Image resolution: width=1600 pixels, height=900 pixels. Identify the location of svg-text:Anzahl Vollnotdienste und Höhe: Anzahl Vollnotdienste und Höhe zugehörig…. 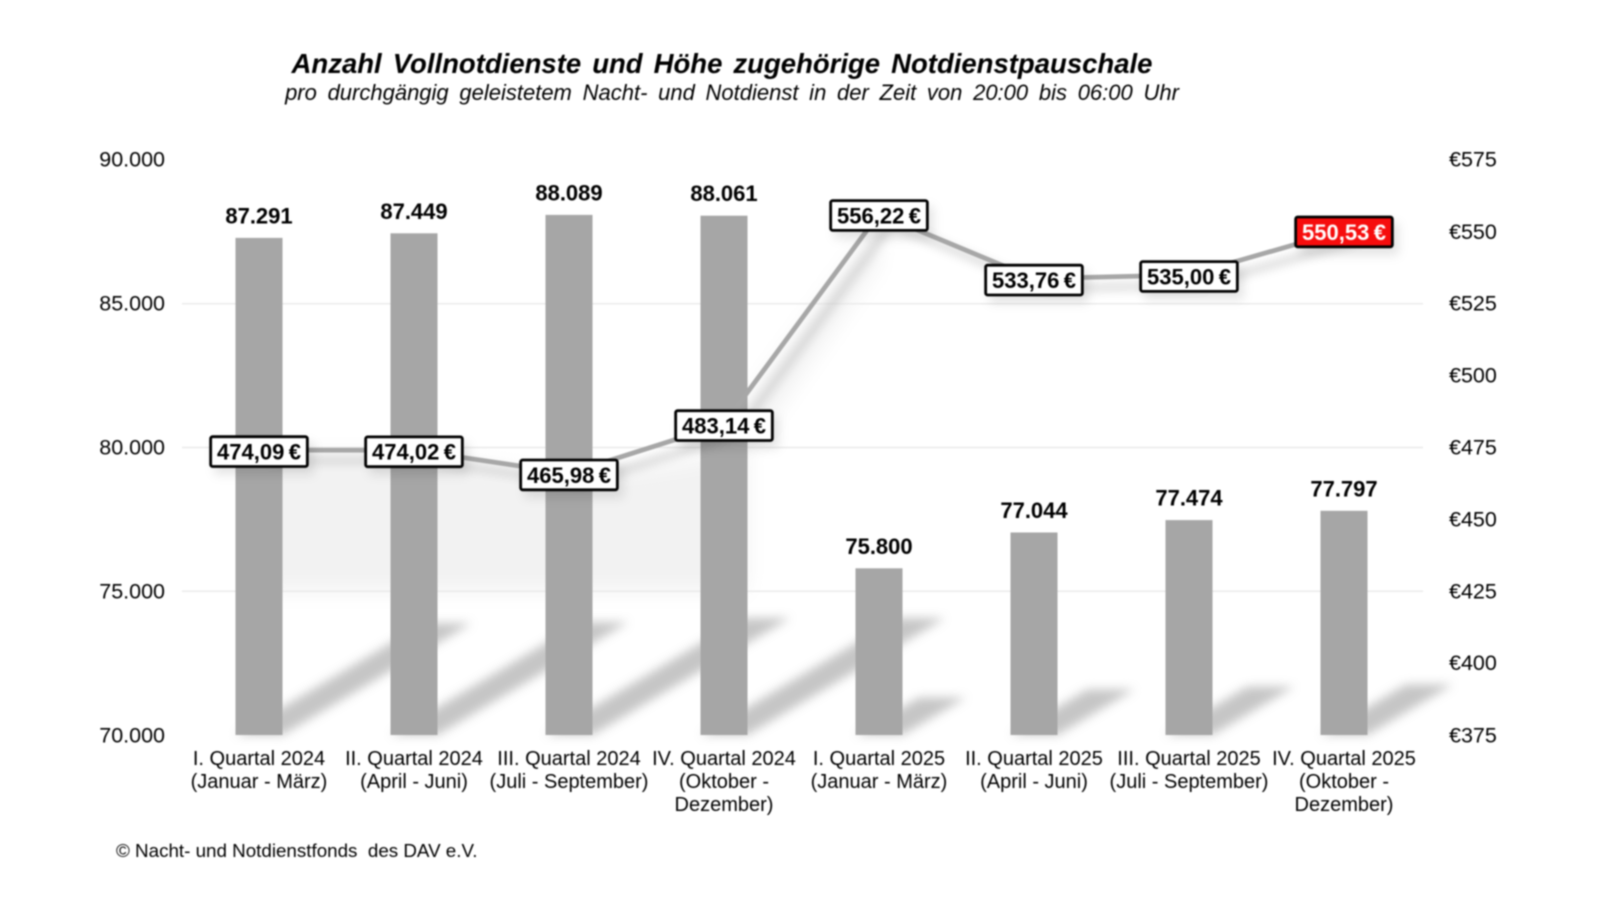
(722, 63).